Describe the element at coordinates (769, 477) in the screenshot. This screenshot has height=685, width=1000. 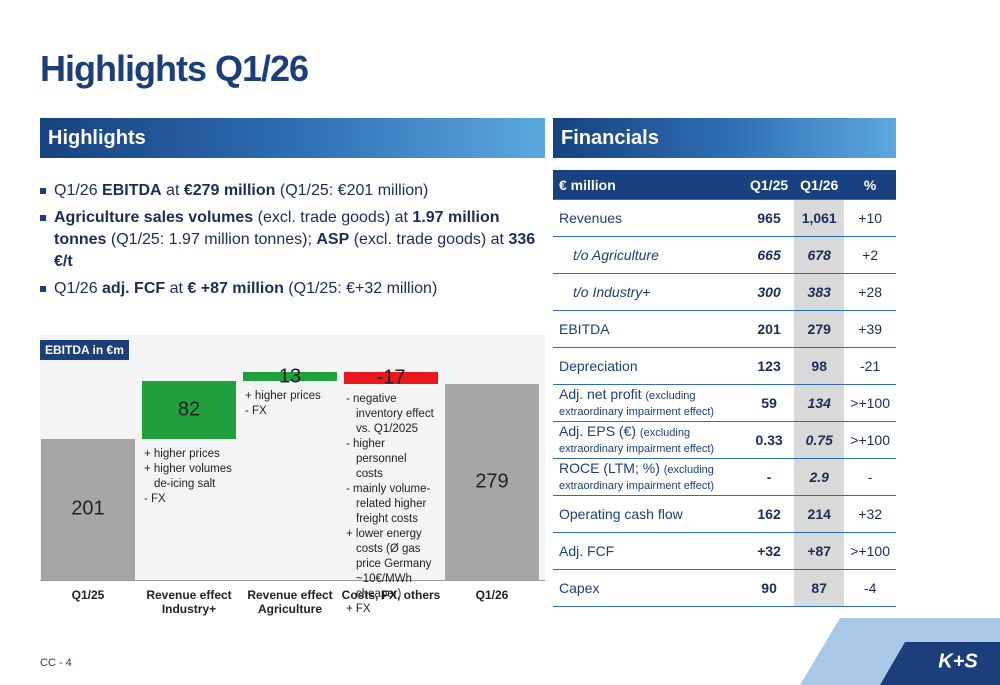
I see `table-cell: -` at that location.